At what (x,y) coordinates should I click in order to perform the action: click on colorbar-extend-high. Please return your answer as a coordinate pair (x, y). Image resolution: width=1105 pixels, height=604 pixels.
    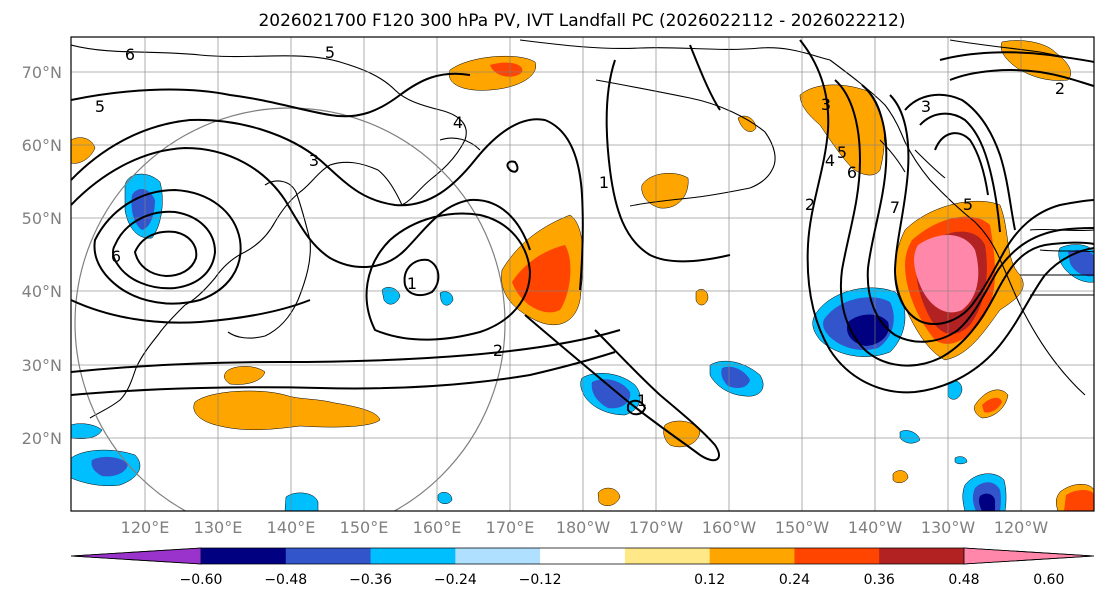
    Looking at the image, I should click on (1029, 556).